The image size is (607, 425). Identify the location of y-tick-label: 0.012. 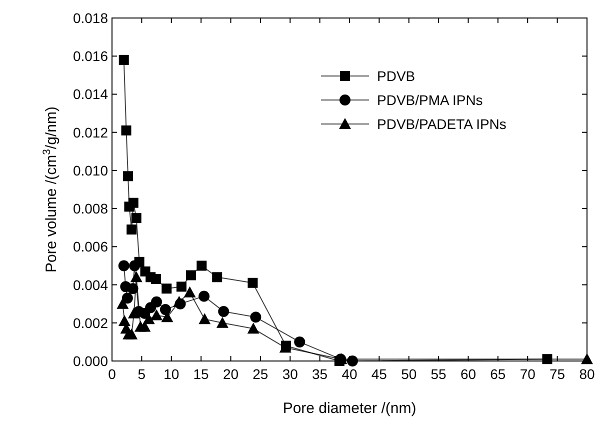
(90, 132).